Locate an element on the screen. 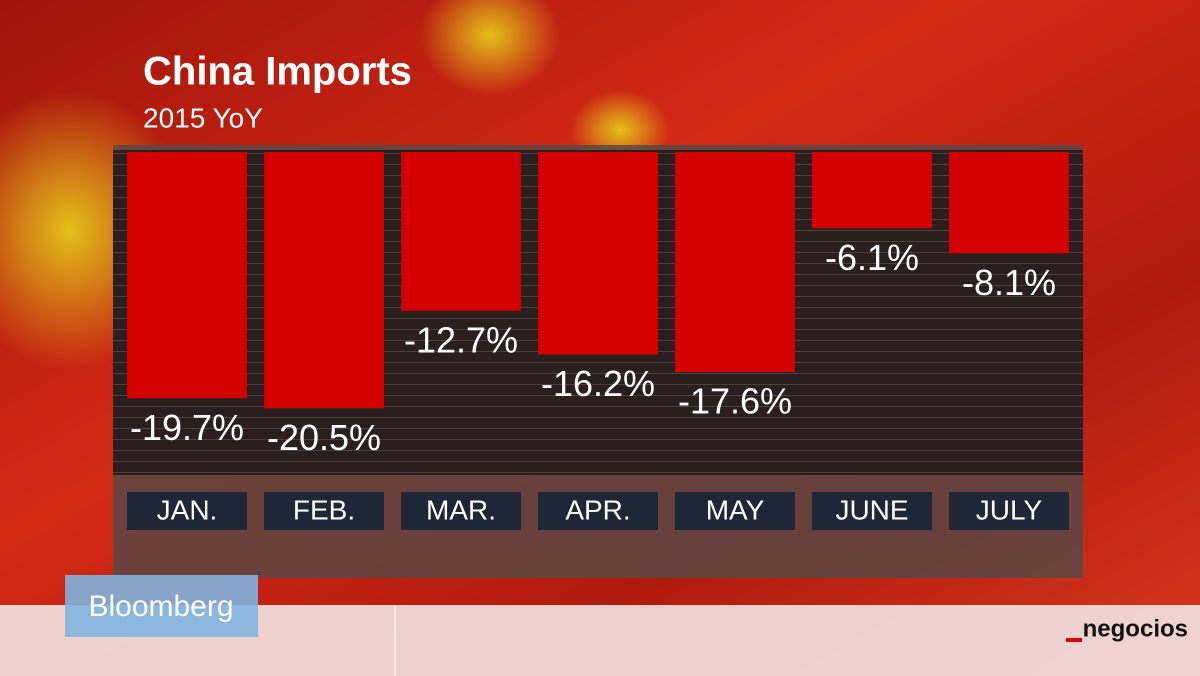  broadcaster-logo: Bloomberg is located at coordinates (160, 606).